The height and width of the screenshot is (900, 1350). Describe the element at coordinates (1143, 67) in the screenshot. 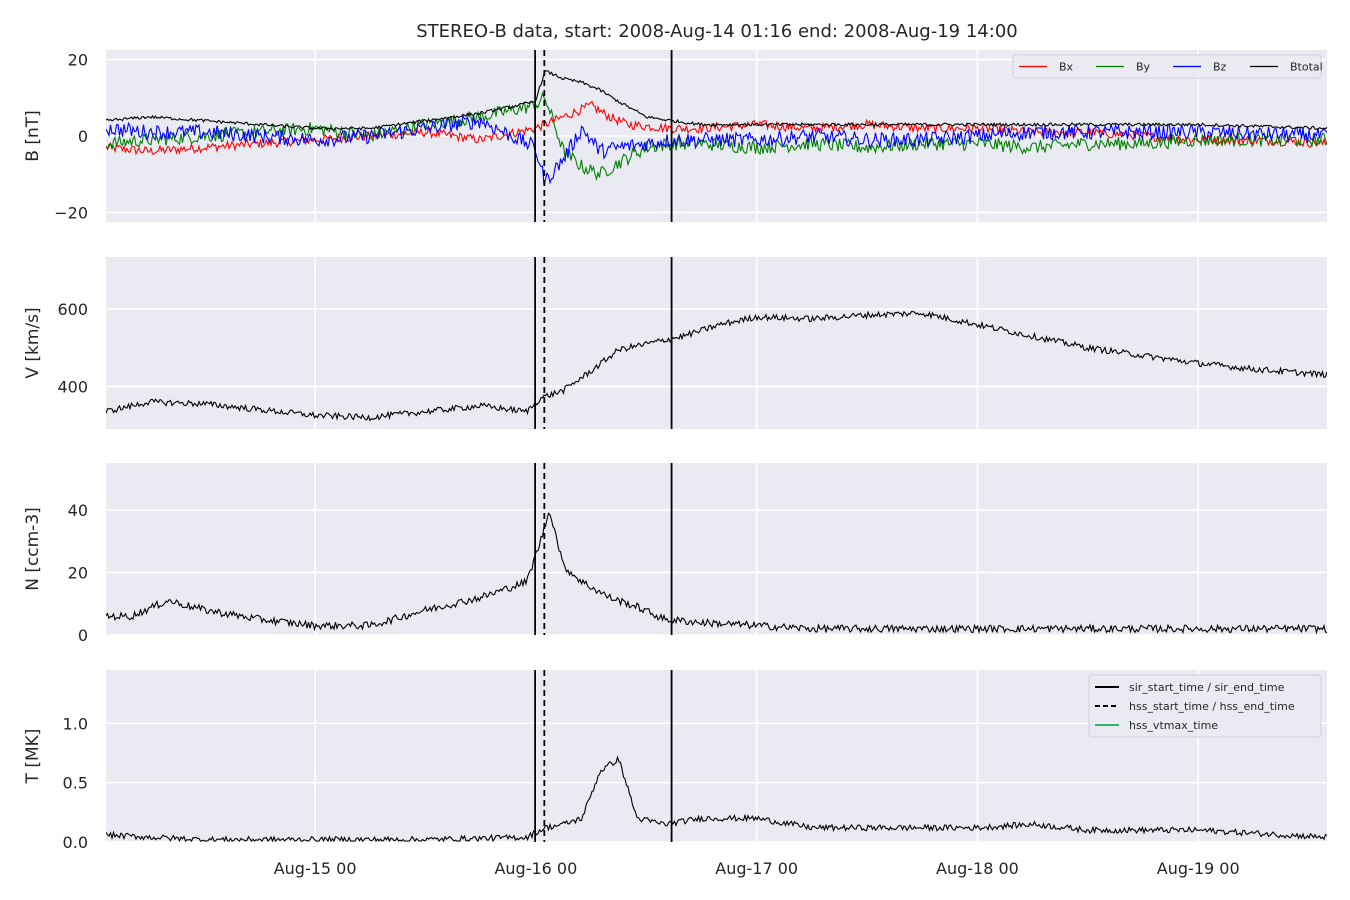

I see `legend-label-by: By` at that location.